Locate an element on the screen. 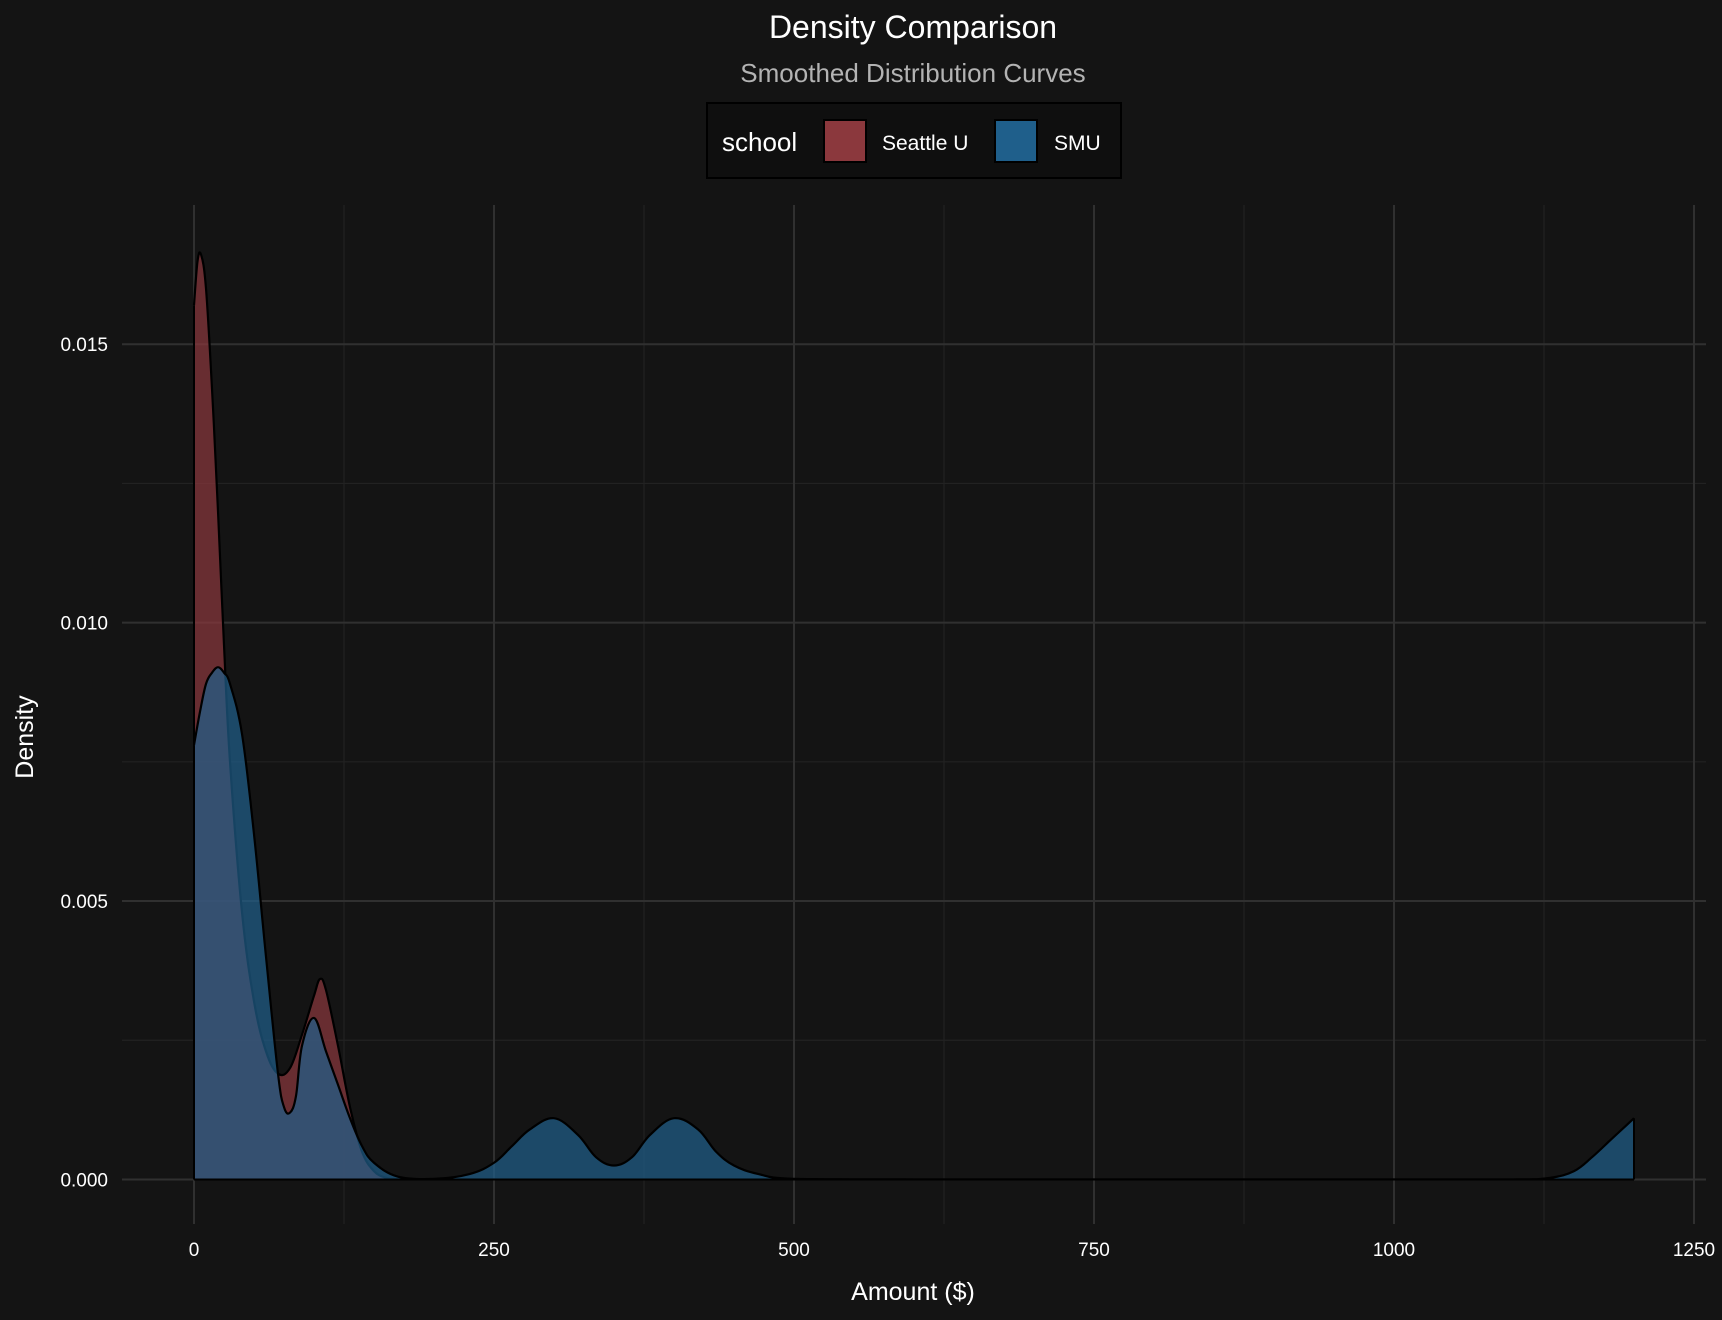 This screenshot has height=1320, width=1722. y-tick-label: 0.005 is located at coordinates (84, 902).